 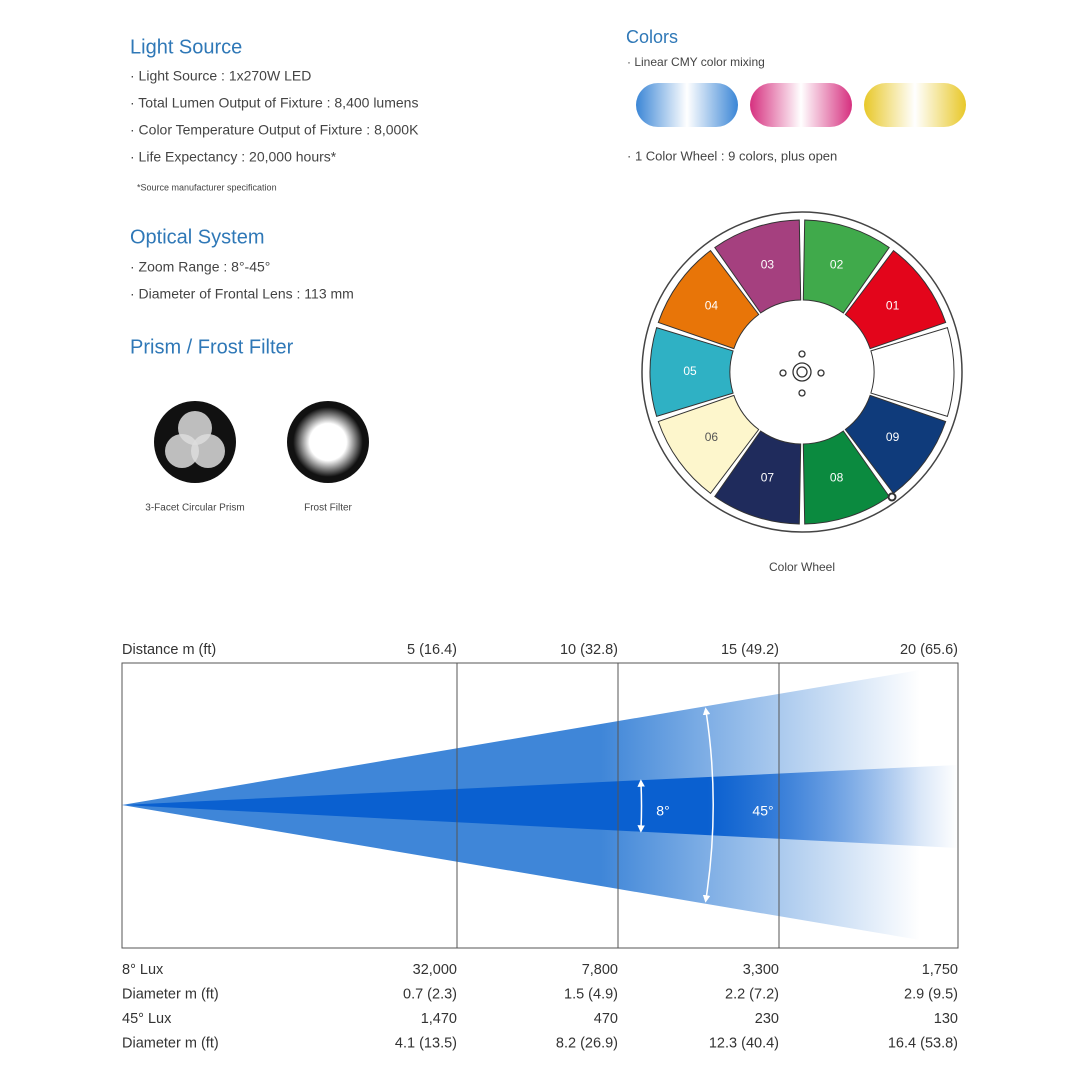 I want to click on cyan-gradient, so click(x=687, y=105).